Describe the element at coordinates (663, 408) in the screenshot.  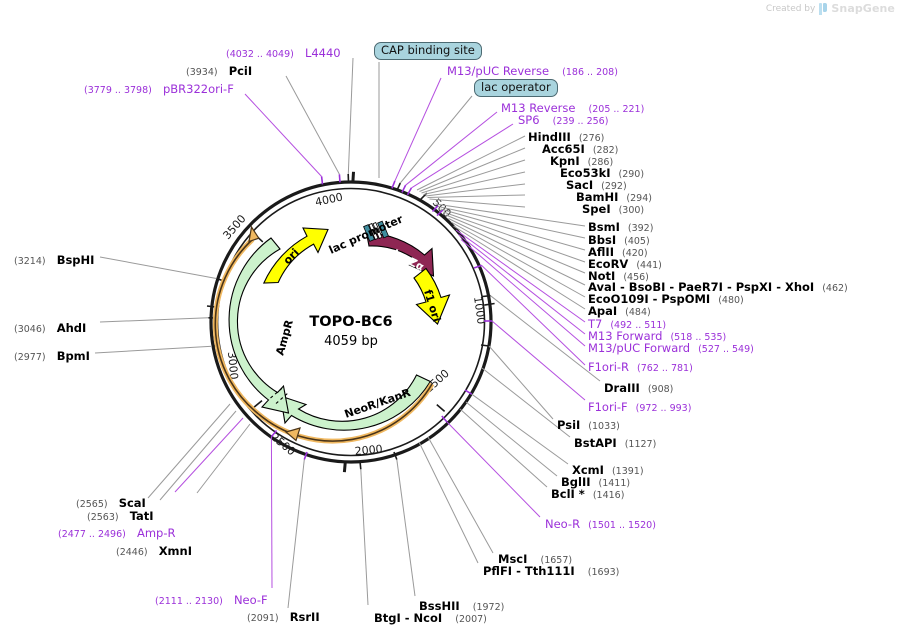
I see `label-position: (972 .. 993)` at that location.